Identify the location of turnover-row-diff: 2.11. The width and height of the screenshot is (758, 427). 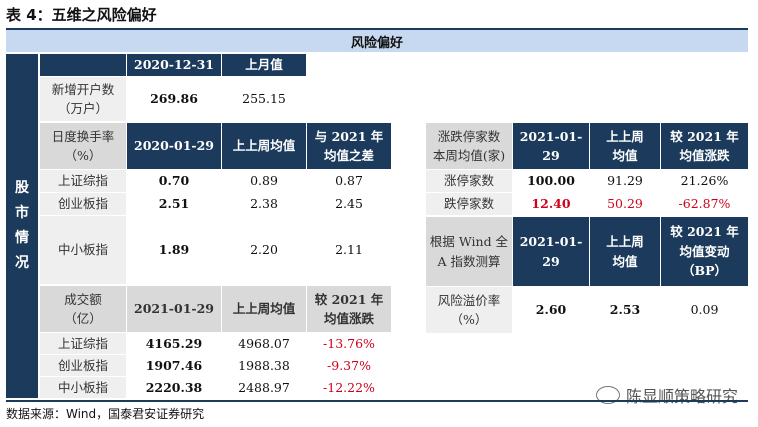
(349, 250).